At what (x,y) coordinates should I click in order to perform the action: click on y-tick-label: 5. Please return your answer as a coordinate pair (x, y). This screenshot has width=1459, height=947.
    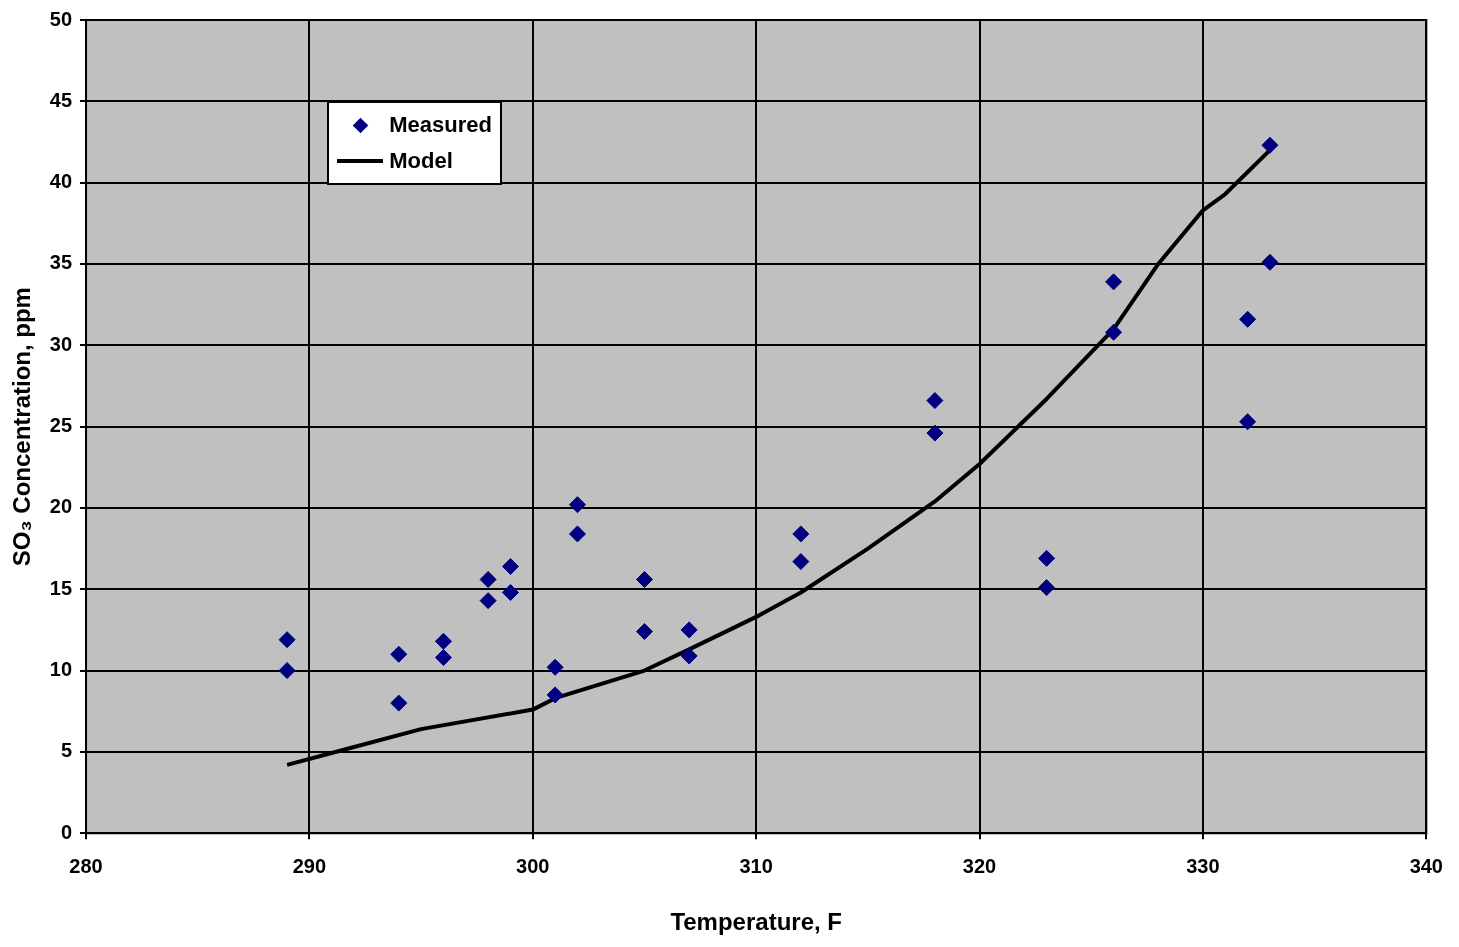
    Looking at the image, I should click on (66, 750).